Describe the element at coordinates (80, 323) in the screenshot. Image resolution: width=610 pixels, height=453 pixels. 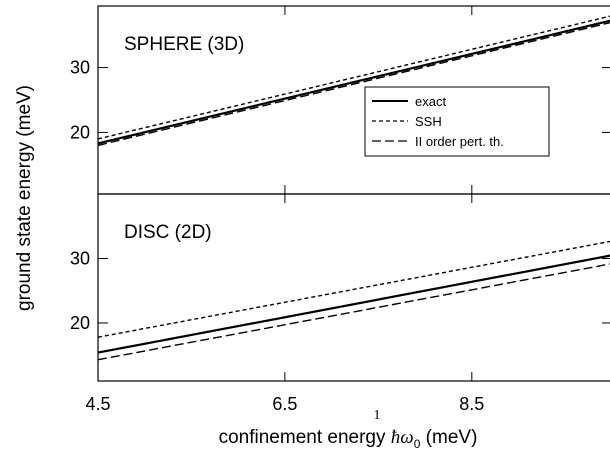
I see `y-tick-label-1-0: 20` at that location.